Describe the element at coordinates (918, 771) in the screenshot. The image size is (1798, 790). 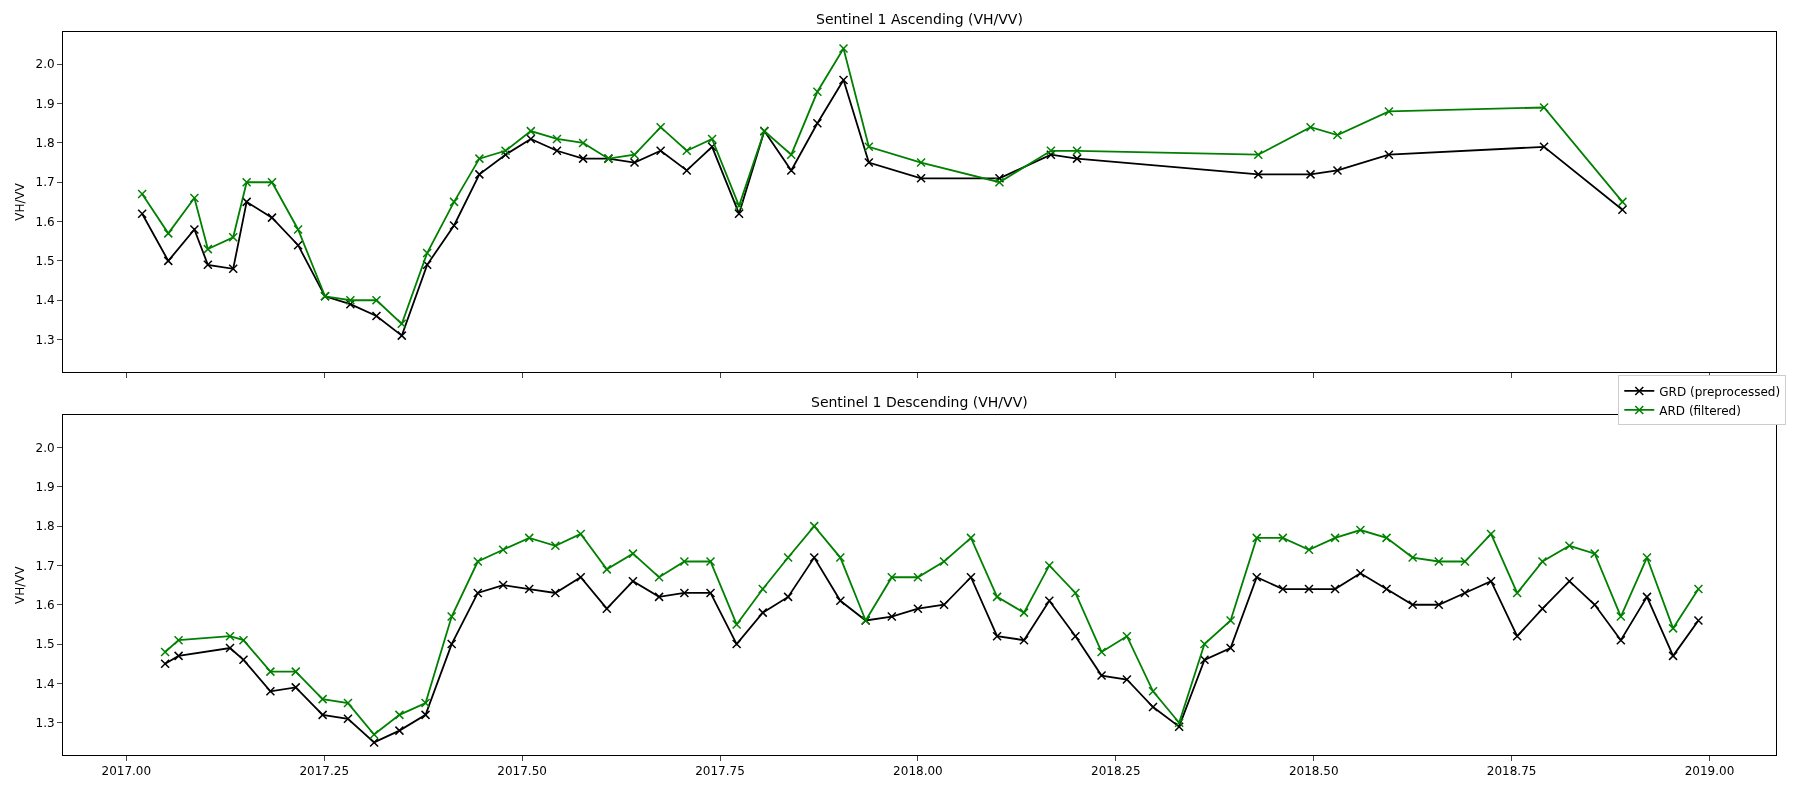
I see `x-tick-label: 2018.00` at that location.